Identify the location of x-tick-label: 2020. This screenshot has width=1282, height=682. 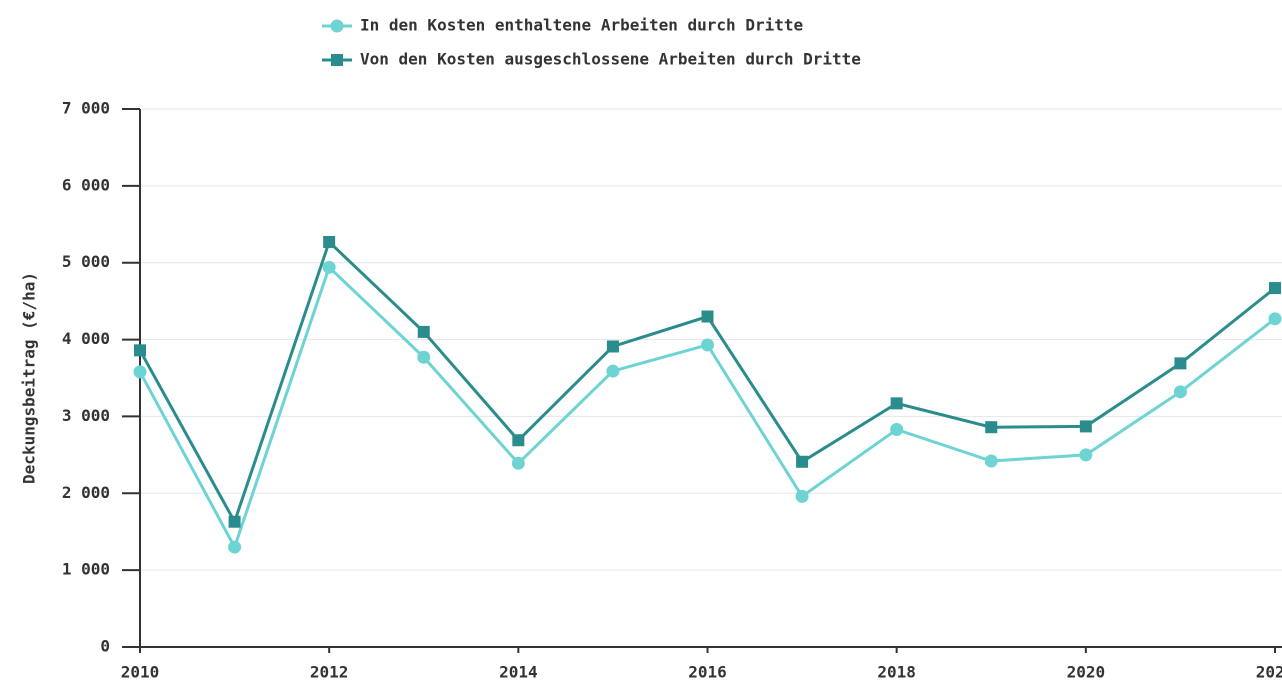
(1086, 672).